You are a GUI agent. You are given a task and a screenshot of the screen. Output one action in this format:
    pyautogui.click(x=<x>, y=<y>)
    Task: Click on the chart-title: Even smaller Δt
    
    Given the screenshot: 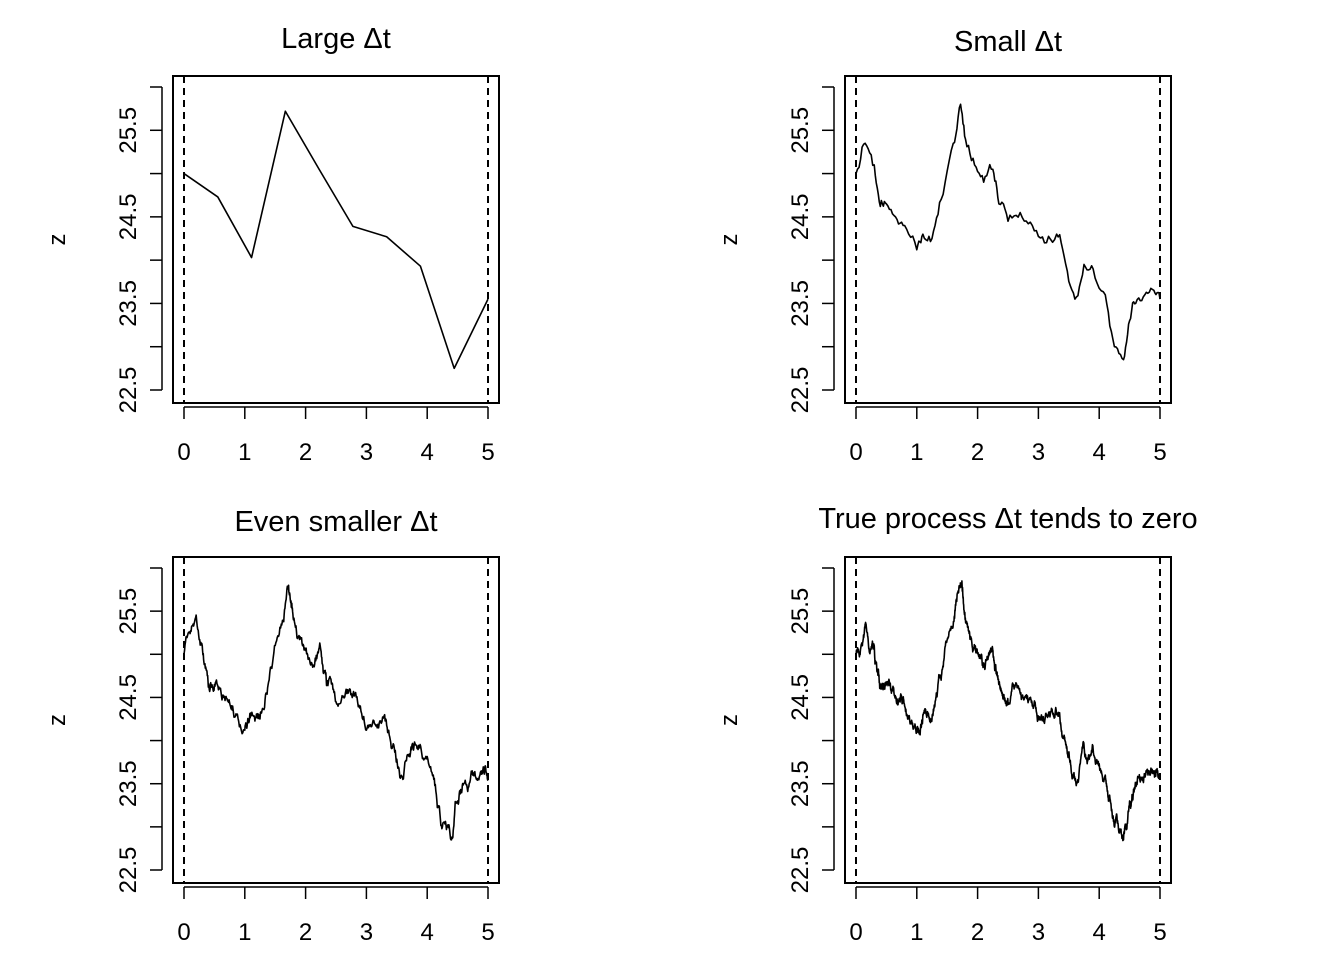 What is the action you would take?
    pyautogui.click(x=335, y=522)
    